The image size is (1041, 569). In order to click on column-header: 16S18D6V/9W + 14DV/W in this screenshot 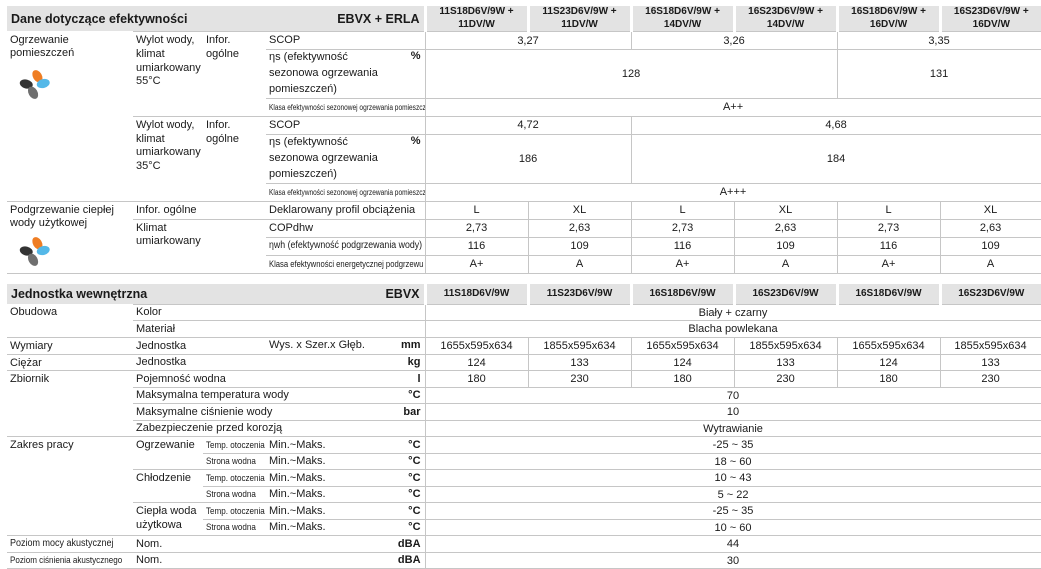, I will do `click(682, 19)`.